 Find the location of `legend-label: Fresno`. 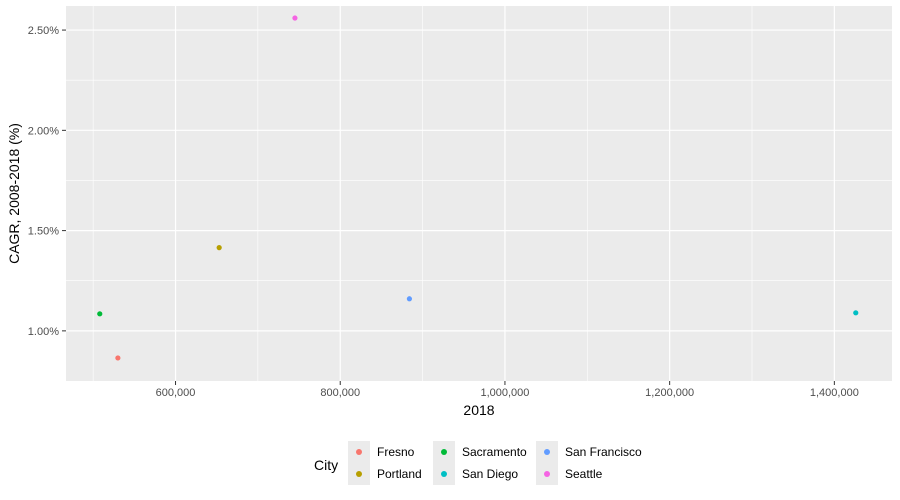

legend-label: Fresno is located at coordinates (396, 452).